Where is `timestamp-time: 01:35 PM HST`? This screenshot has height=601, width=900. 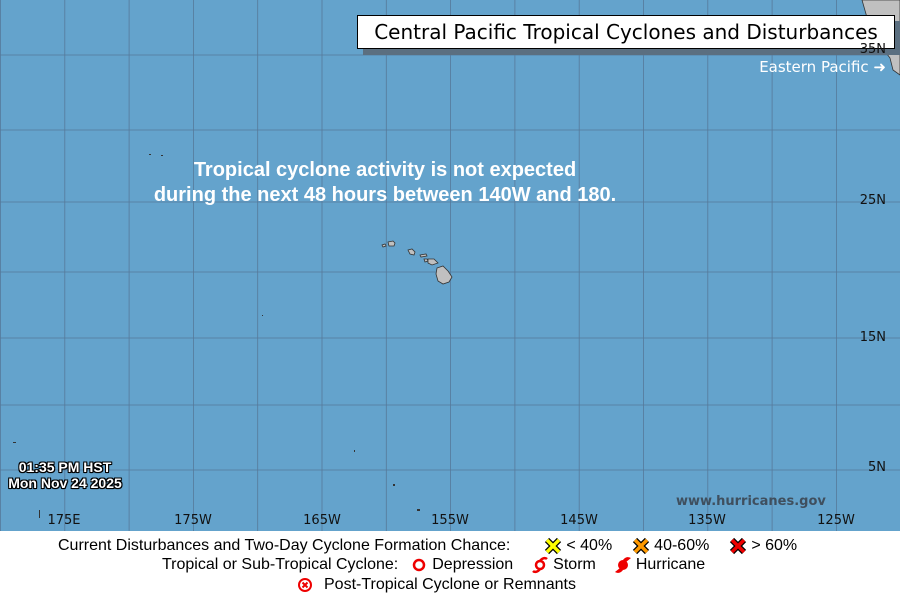 timestamp-time: 01:35 PM HST is located at coordinates (65, 467).